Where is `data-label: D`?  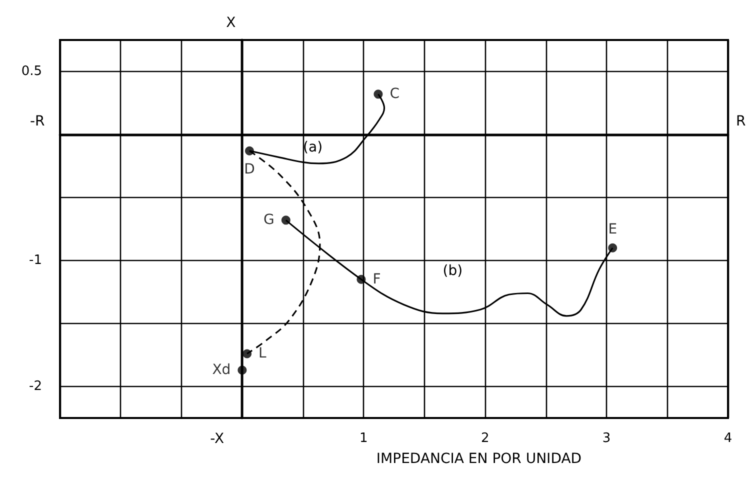
data-label: D is located at coordinates (249, 169).